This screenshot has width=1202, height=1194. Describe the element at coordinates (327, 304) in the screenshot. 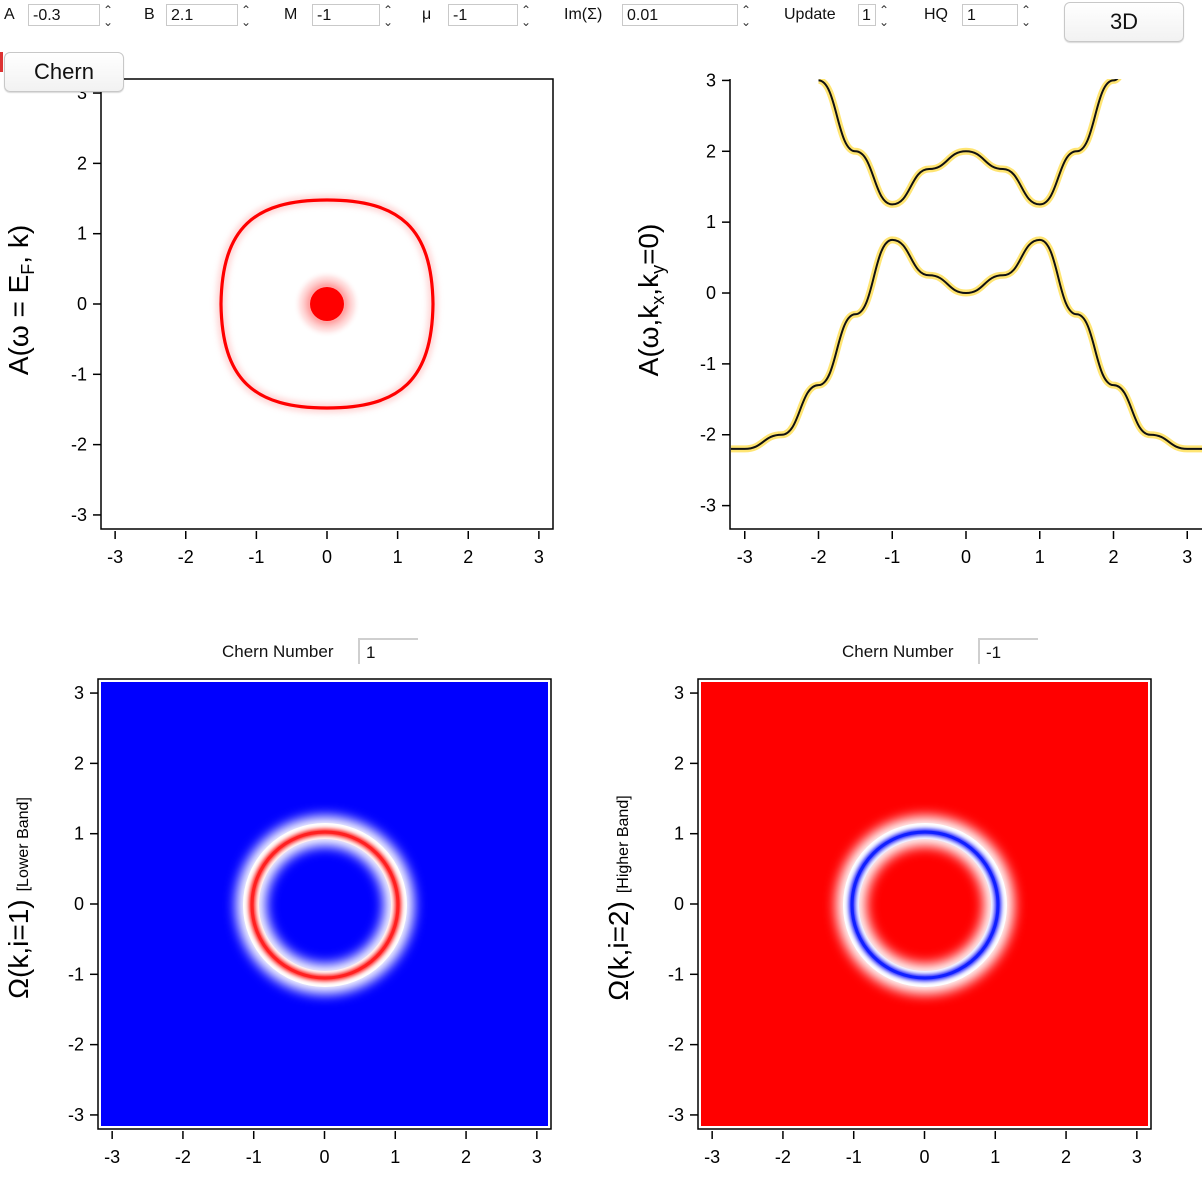

I see `fermi-ring` at that location.